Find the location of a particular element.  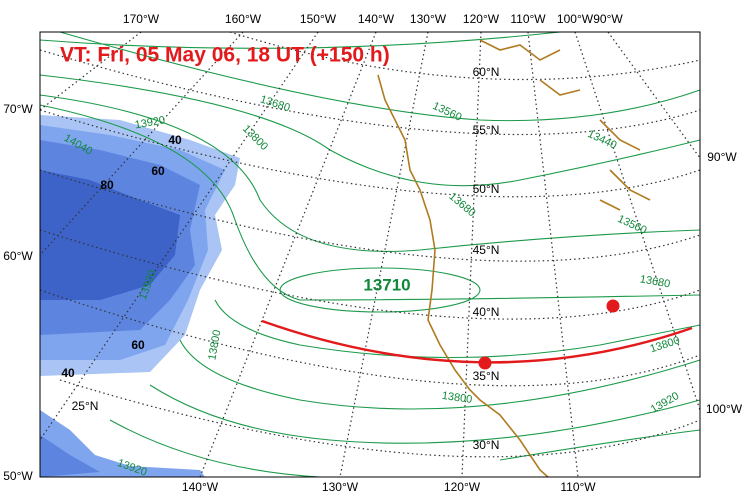

shade-labels: 40 80 60 60 40 is located at coordinates (121, 256).